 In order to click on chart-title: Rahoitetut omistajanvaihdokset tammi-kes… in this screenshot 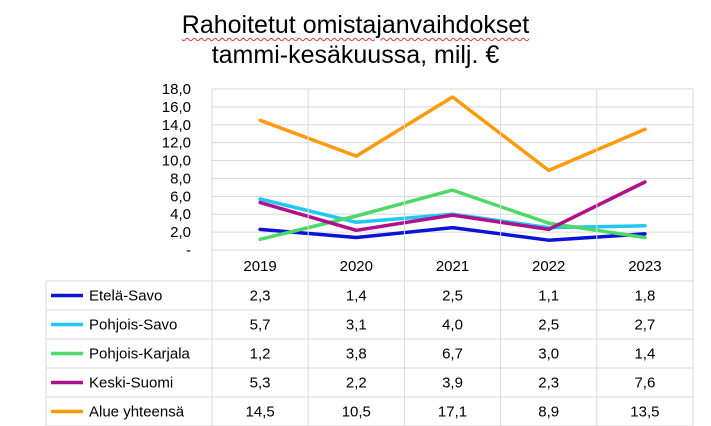, I will do `click(355, 40)`.